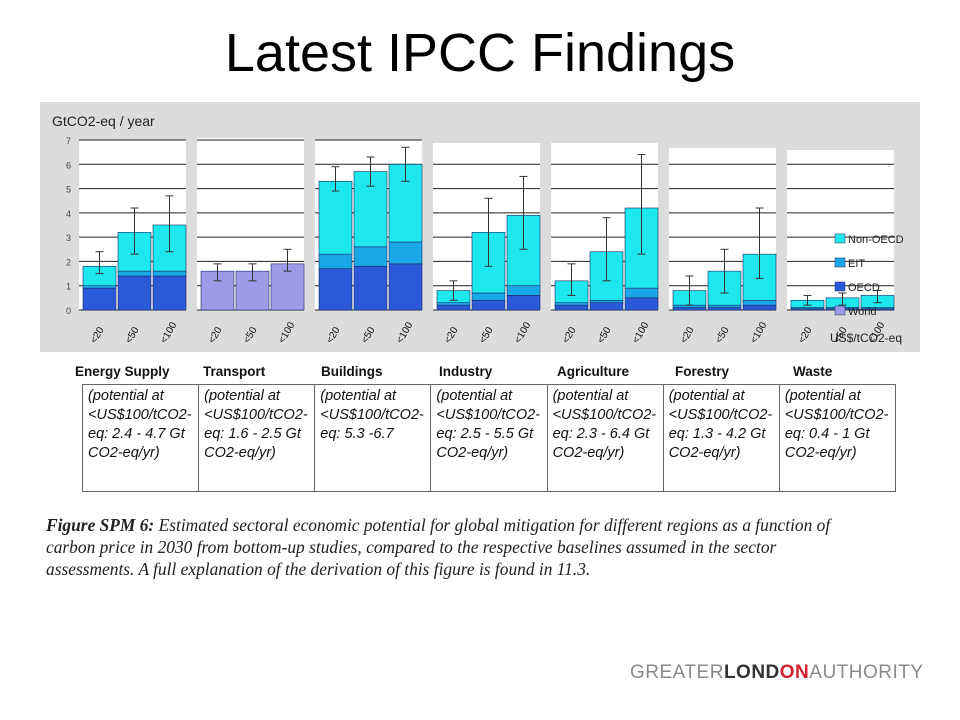 Image resolution: width=960 pixels, height=720 pixels. Describe the element at coordinates (751, 672) in the screenshot. I see `logo-london: LOND` at that location.